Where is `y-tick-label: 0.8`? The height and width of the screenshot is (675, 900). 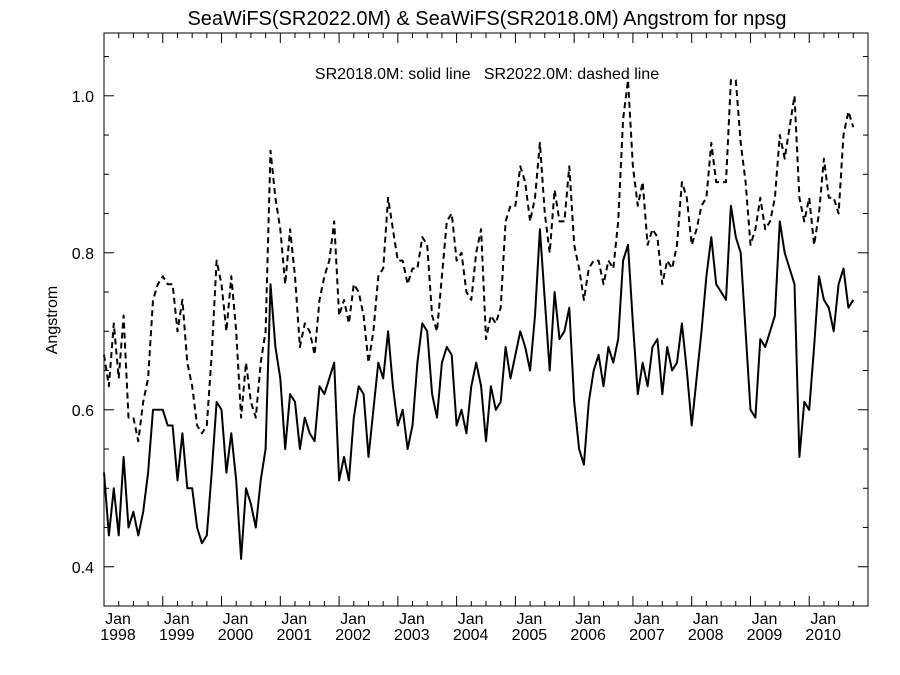
y-tick-label: 0.8 is located at coordinates (83, 254).